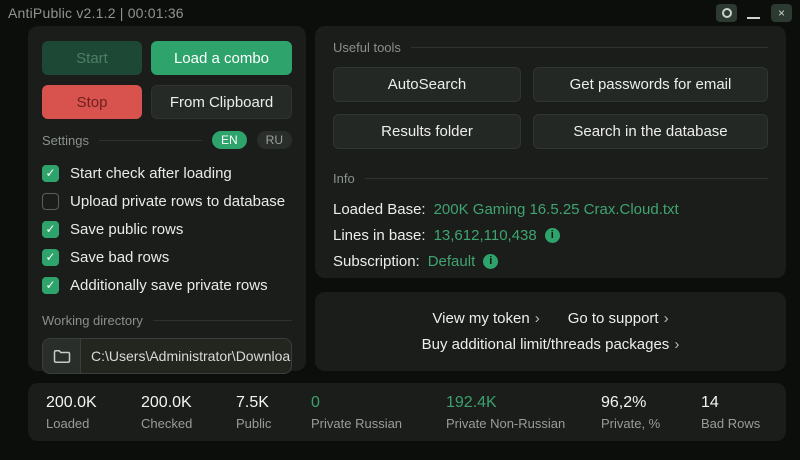  I want to click on useful-tools-header: Useful tools, so click(550, 47).